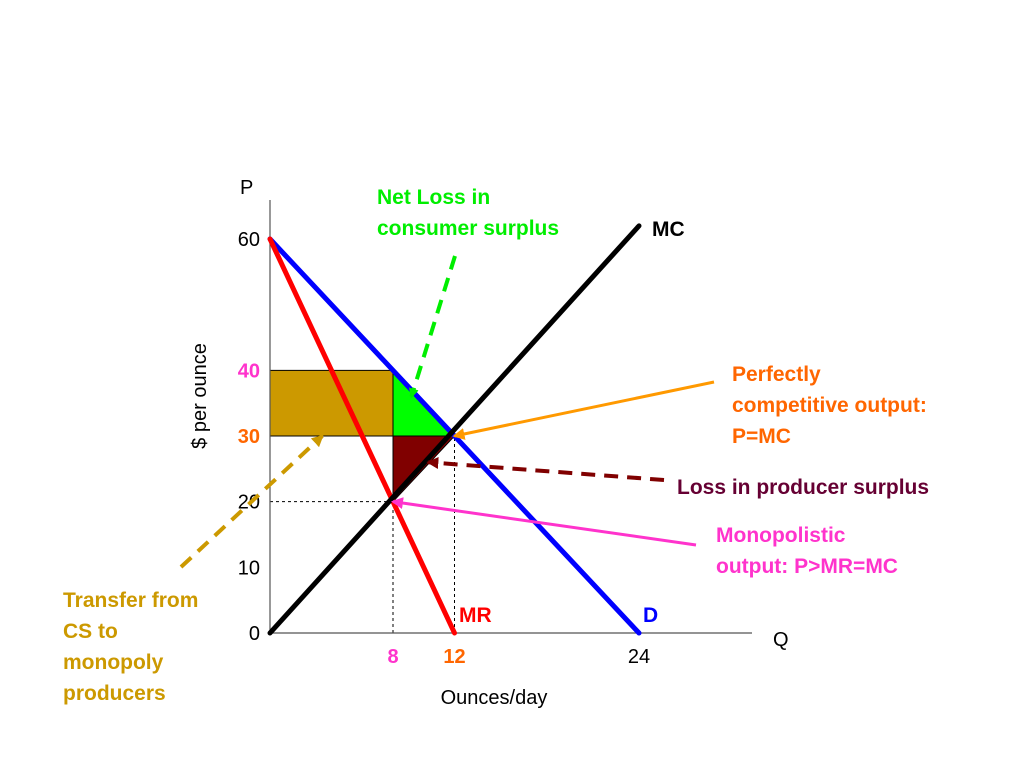 The image size is (1024, 768). Describe the element at coordinates (803, 487) in the screenshot. I see `annotation-loss-producer-surplus: Loss in producer surplus` at that location.